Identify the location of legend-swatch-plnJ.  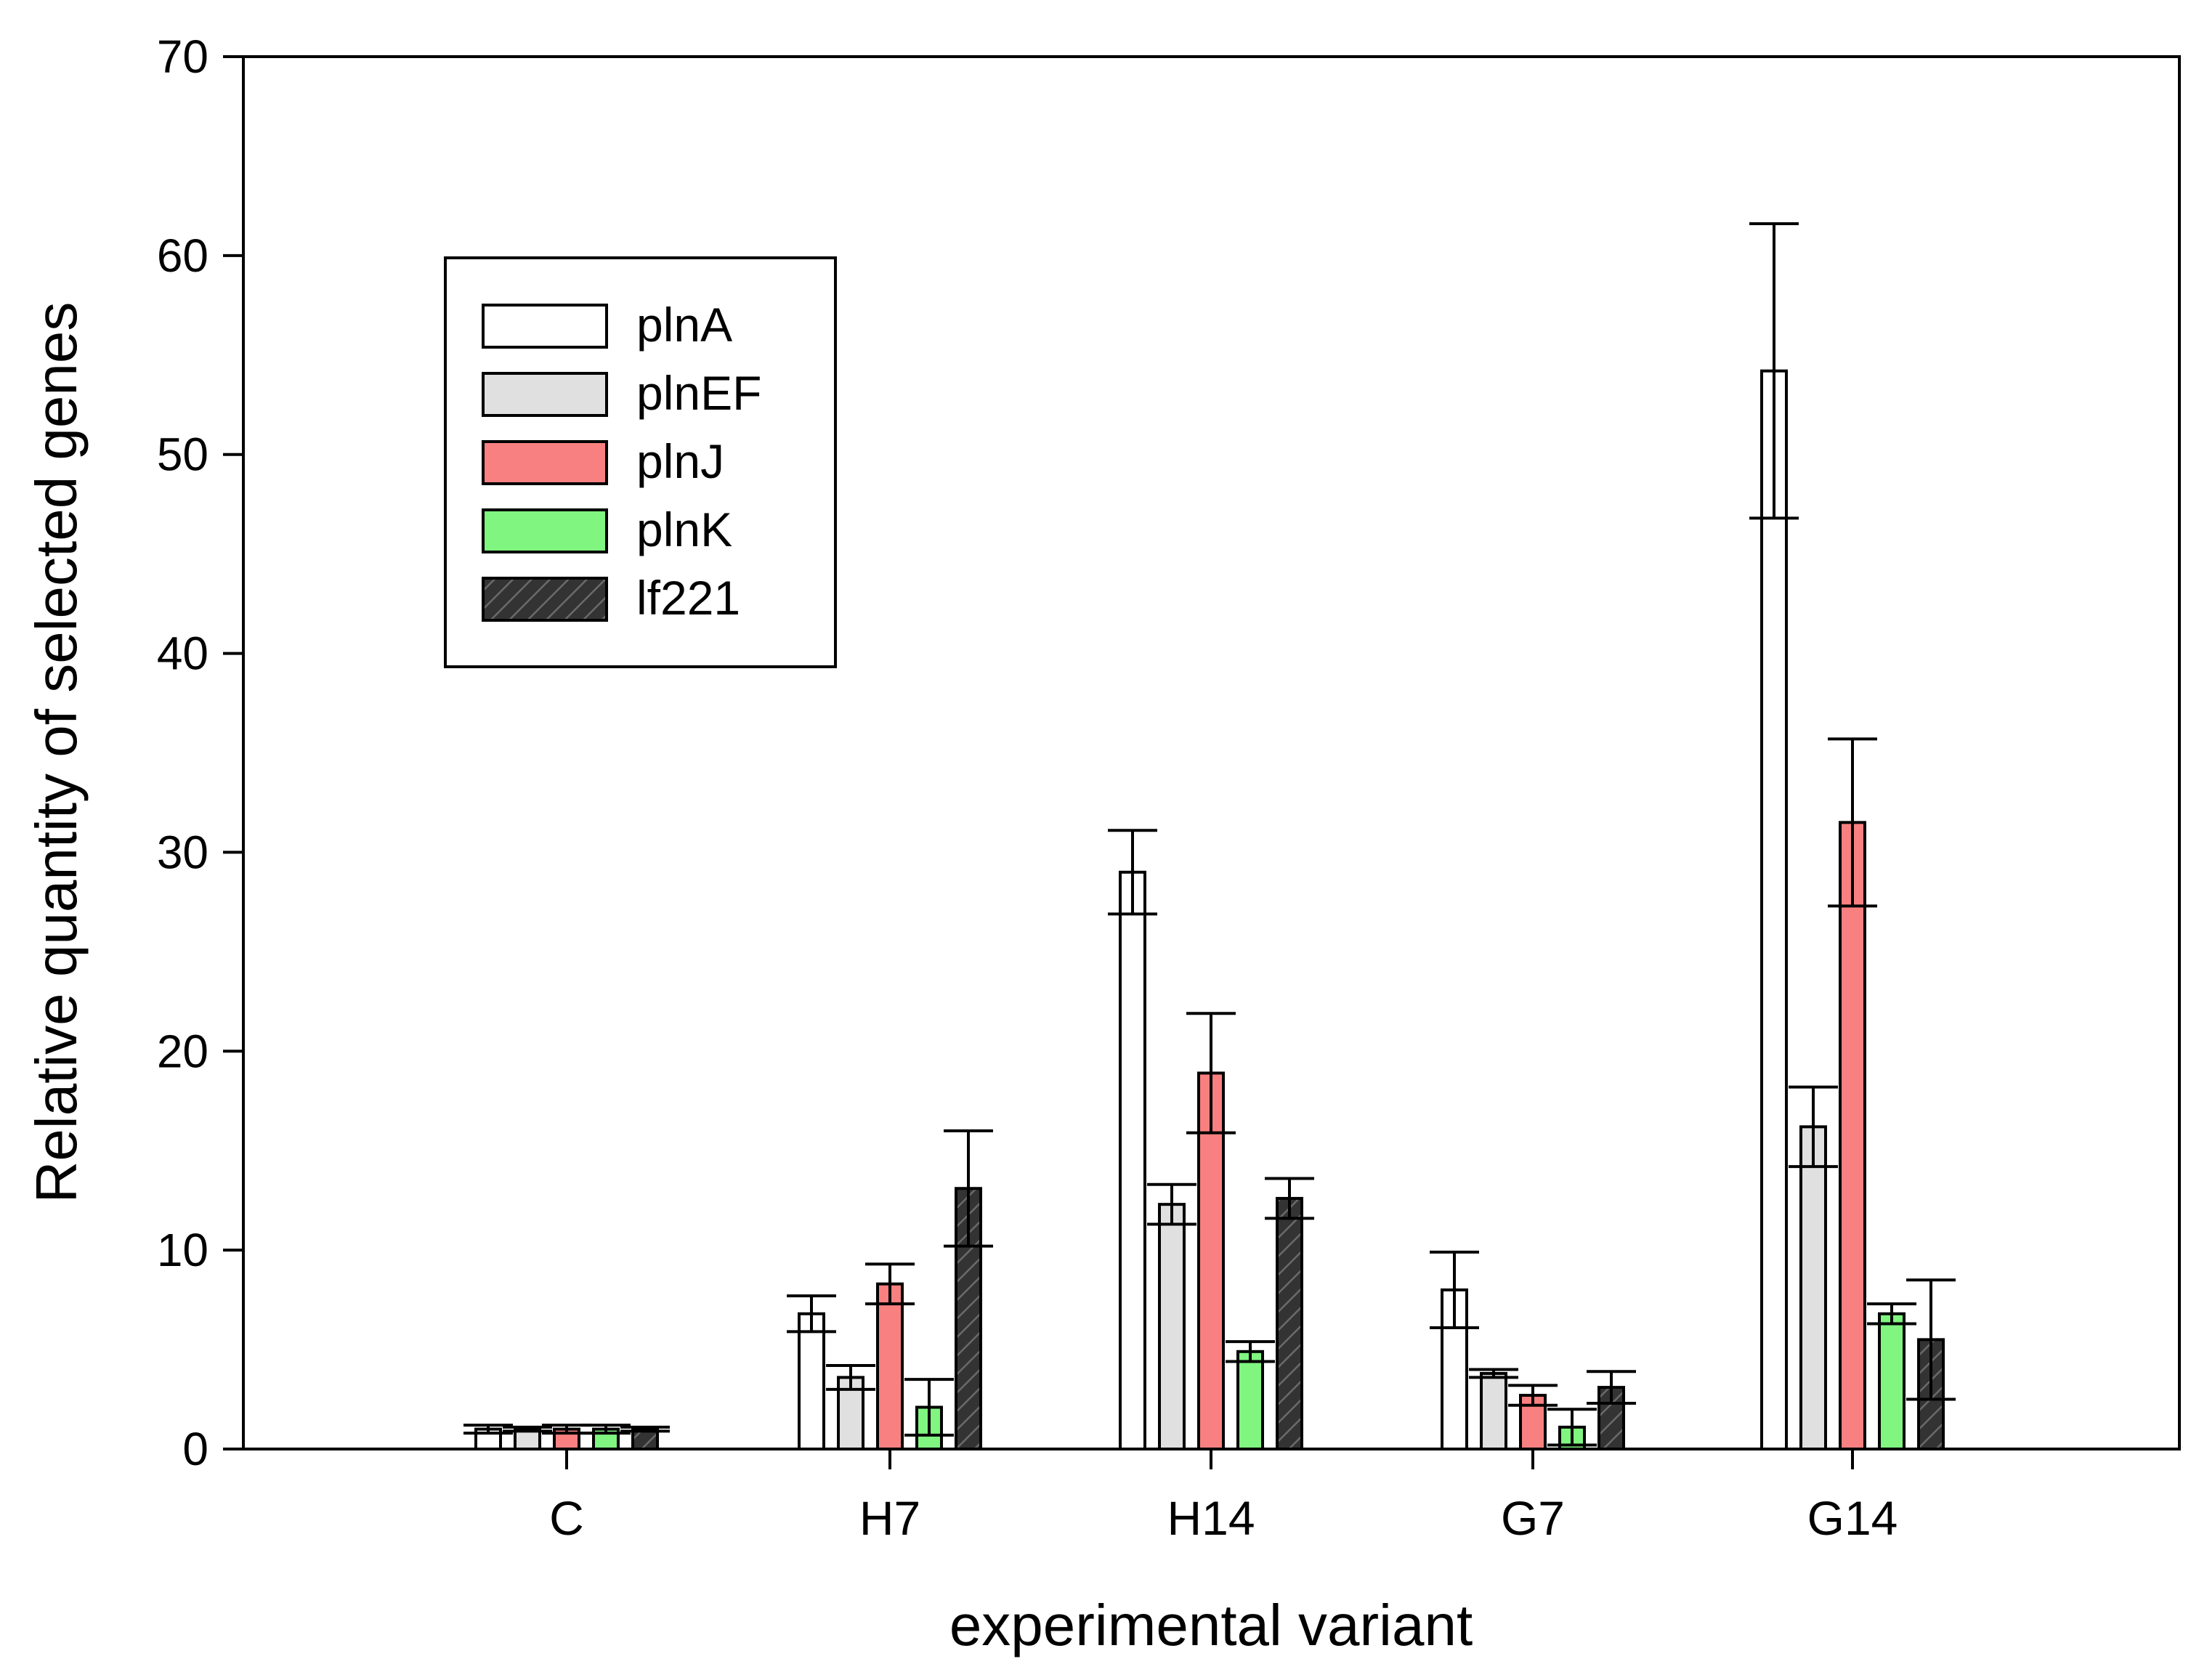
(545, 462).